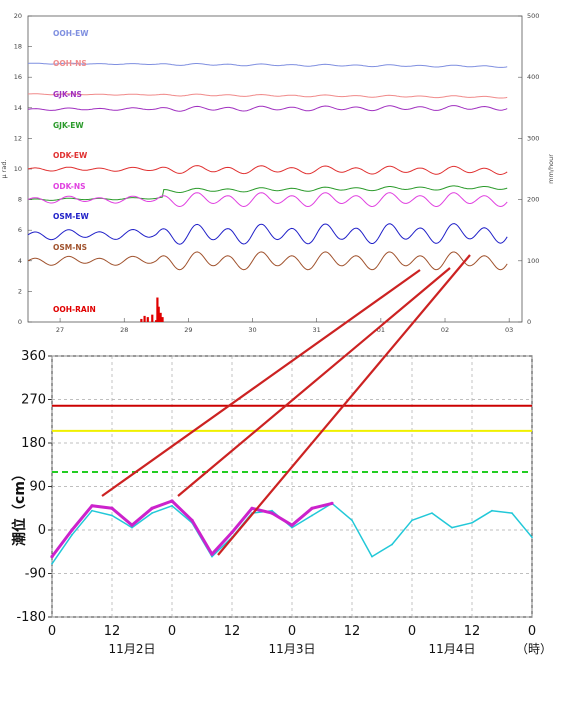  Describe the element at coordinates (31, 617) in the screenshot. I see `bottom-ytick-label: -180` at that location.